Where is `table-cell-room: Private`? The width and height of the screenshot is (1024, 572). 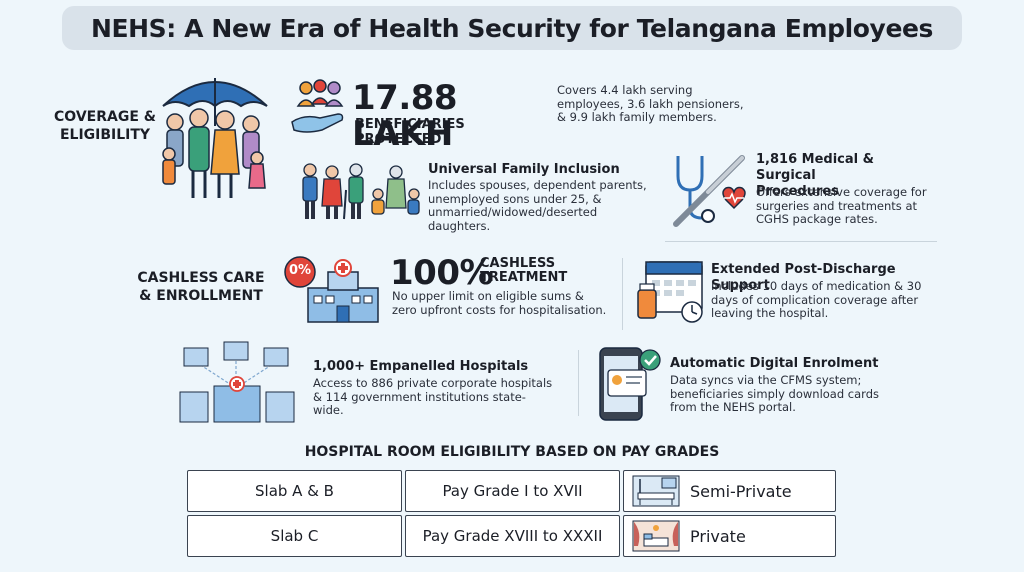 table-cell-room: Private is located at coordinates (729, 536).